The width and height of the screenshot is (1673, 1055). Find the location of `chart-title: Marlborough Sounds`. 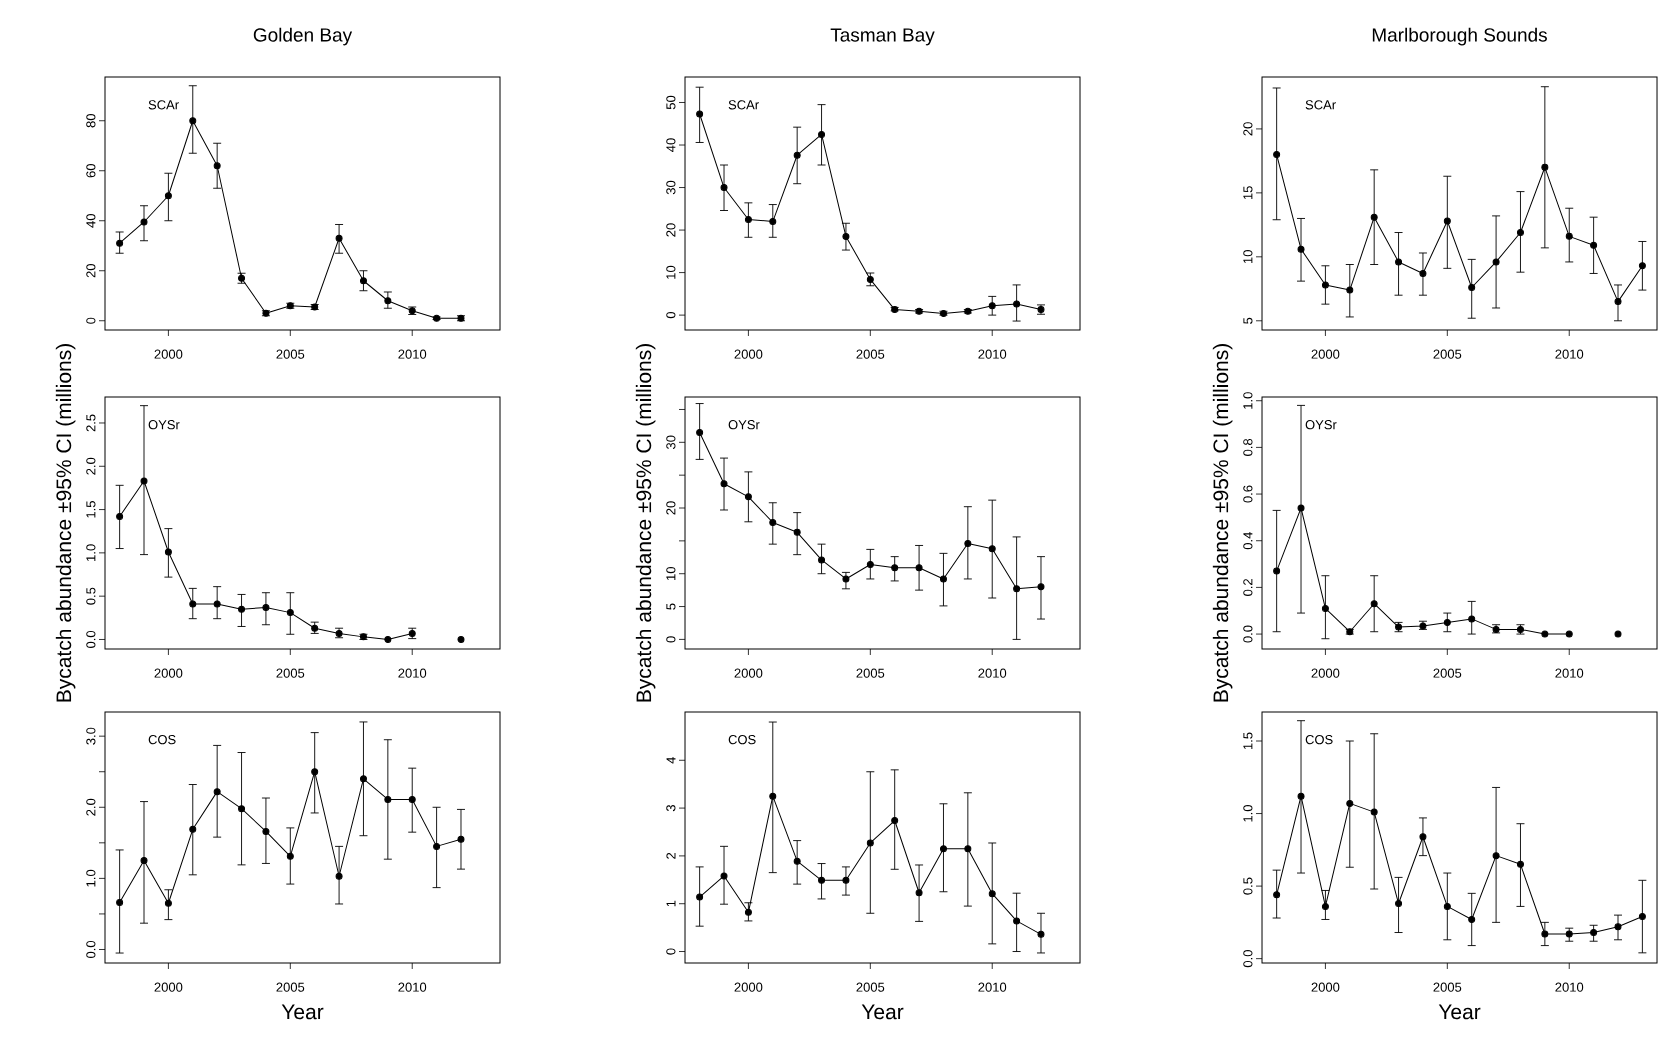

chart-title: Marlborough Sounds is located at coordinates (1459, 36).